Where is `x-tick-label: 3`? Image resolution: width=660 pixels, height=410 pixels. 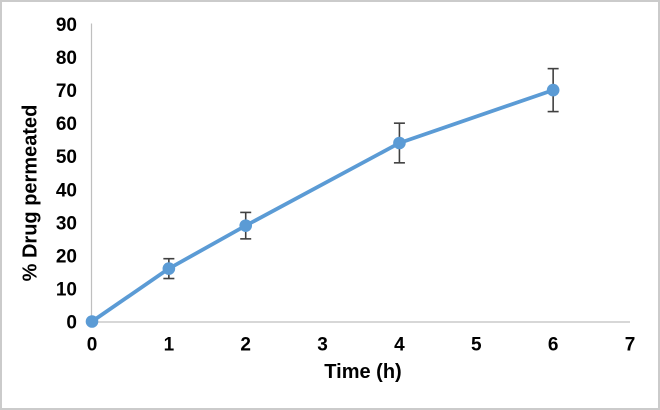
x-tick-label: 3 is located at coordinates (322, 345).